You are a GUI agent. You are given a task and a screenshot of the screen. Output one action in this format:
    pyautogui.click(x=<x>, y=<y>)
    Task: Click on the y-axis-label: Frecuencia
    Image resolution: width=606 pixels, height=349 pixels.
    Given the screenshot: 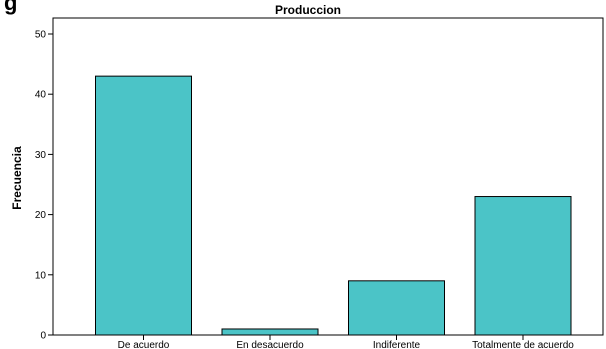 What is the action you would take?
    pyautogui.click(x=17, y=178)
    